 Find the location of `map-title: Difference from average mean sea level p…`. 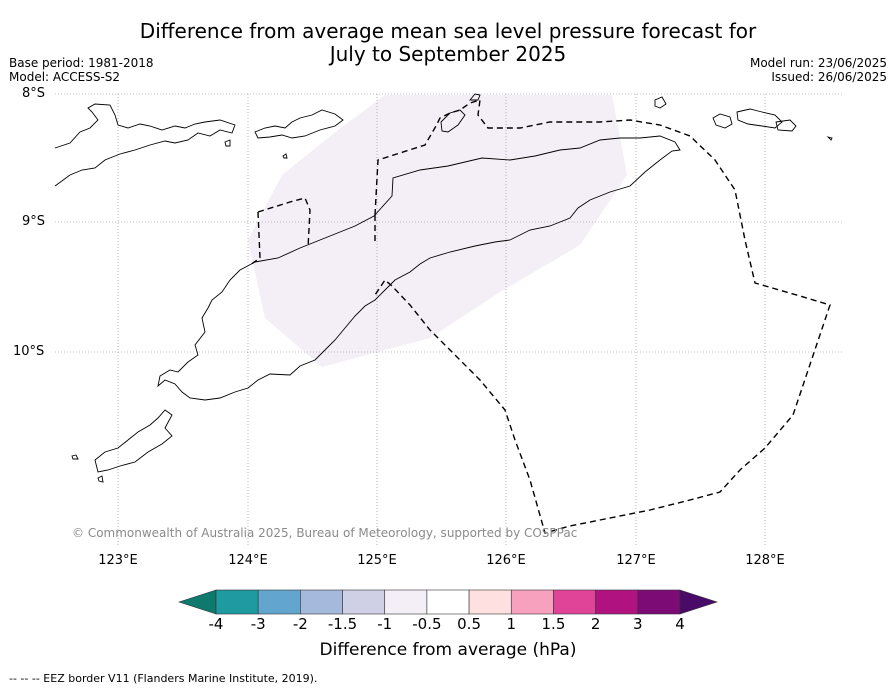

map-title: Difference from average mean sea level p… is located at coordinates (448, 43).